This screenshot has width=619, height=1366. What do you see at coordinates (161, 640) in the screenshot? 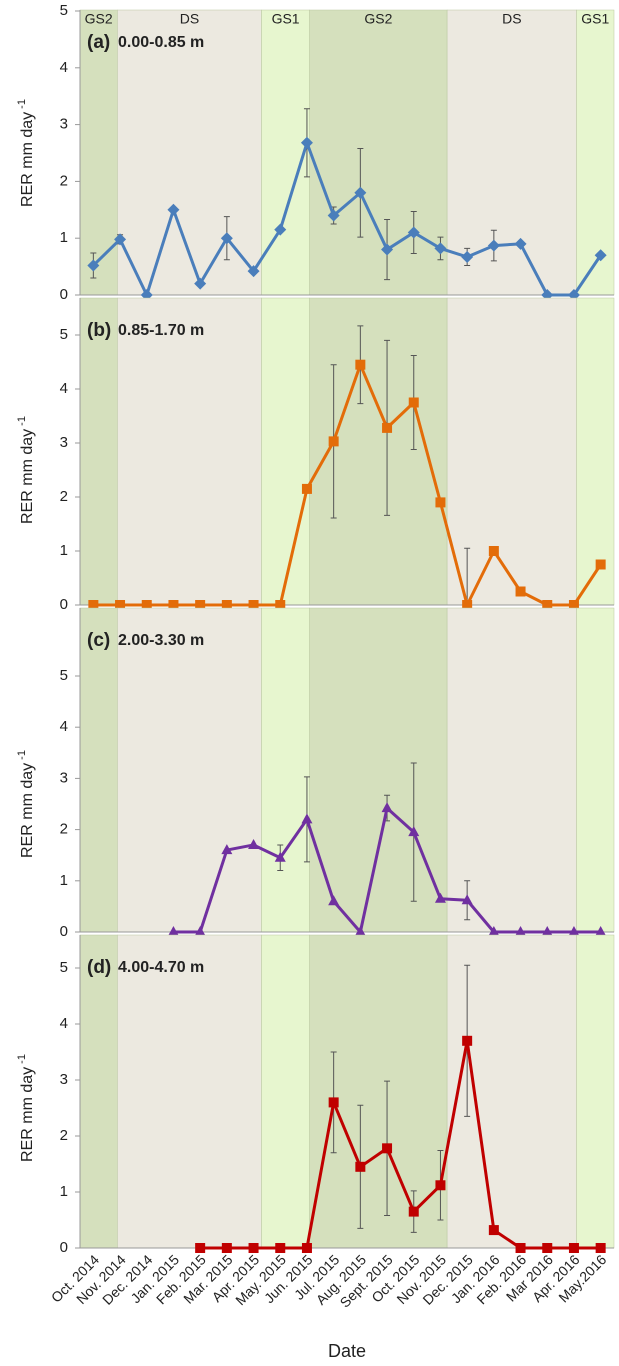
I see `panel-title: 2.00-3.30 m` at bounding box center [161, 640].